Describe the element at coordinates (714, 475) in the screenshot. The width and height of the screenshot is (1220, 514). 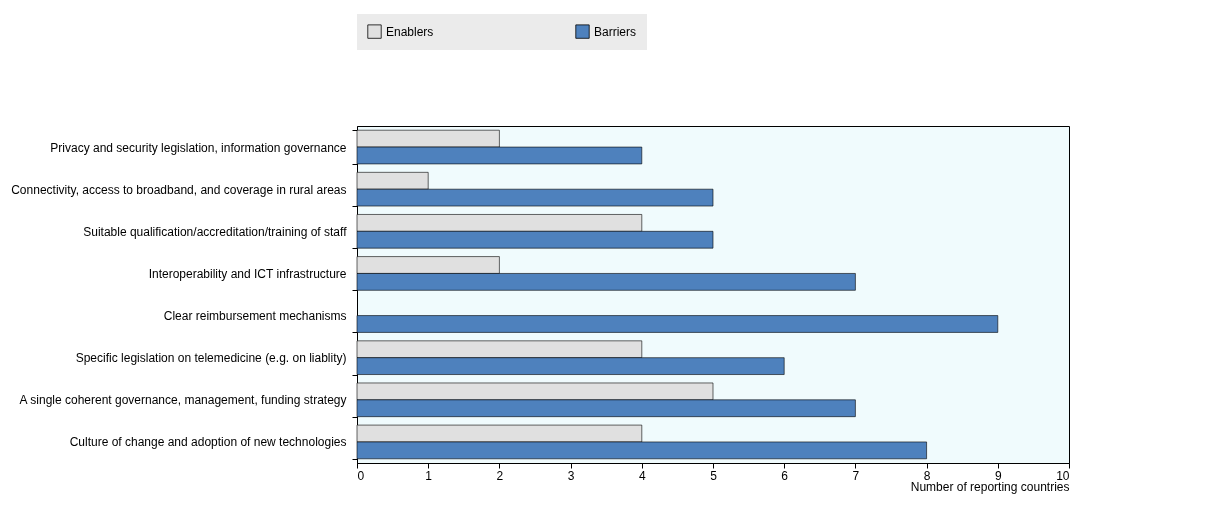
I see `x-tick-label: 5` at that location.